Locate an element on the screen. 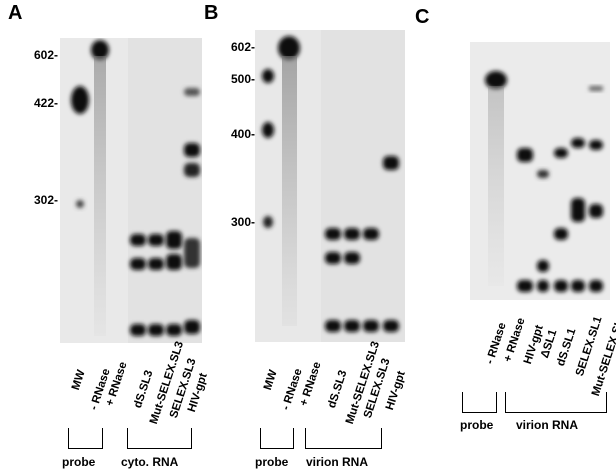  marker-500-b: 500- is located at coordinates (242, 79).